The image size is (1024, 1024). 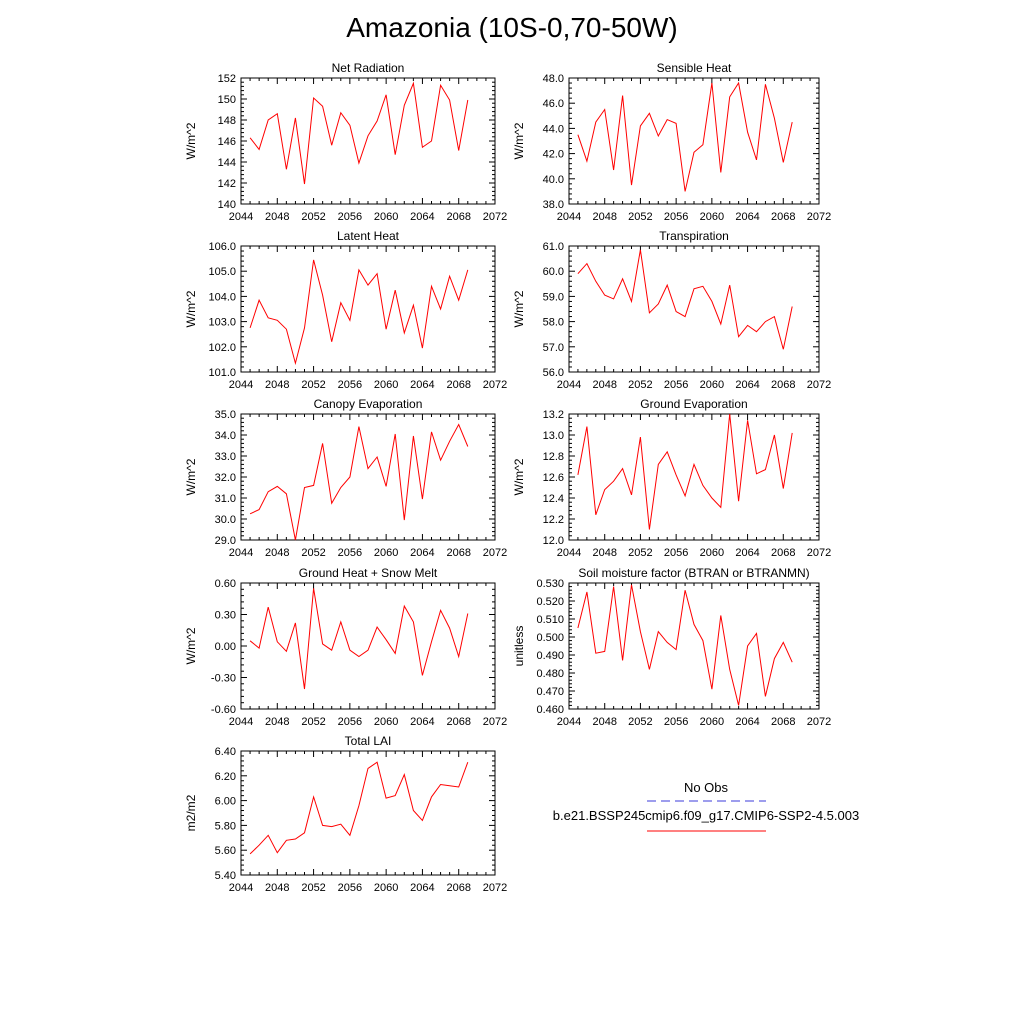 I want to click on panel-title: Latent Heat, so click(x=368, y=236).